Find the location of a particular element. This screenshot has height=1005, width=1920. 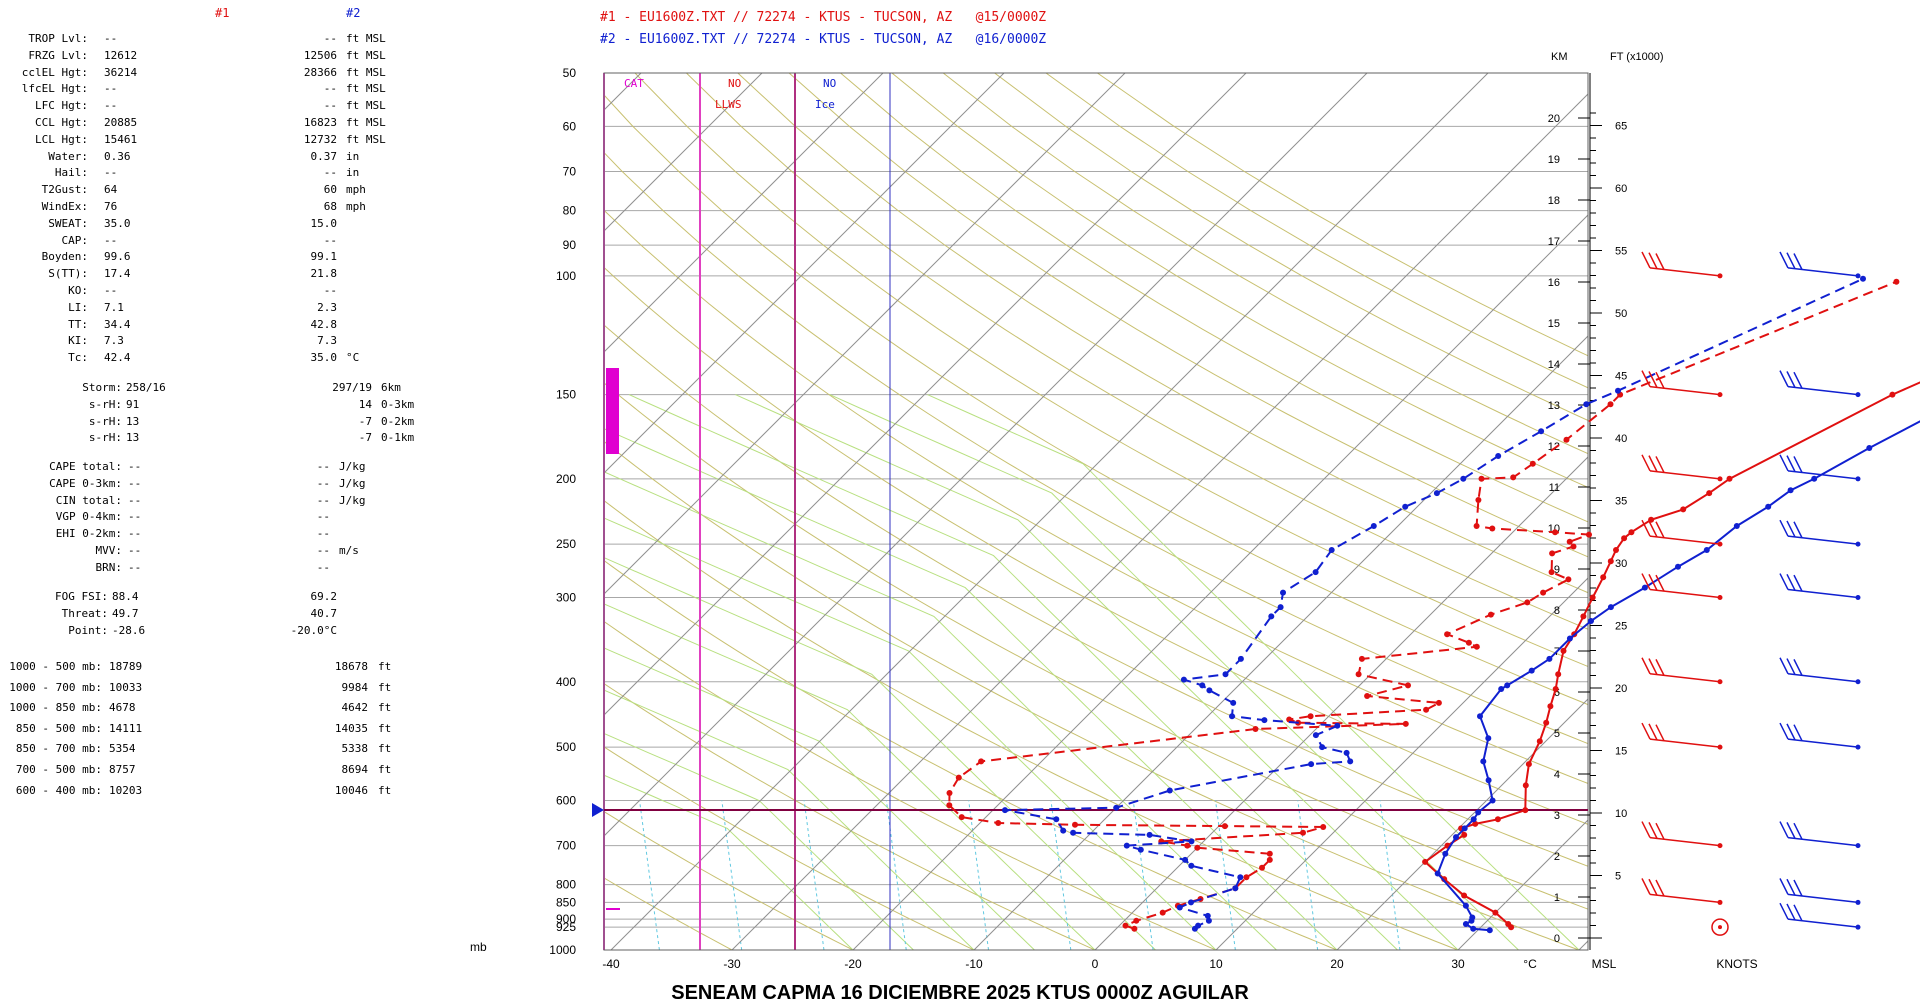

km-tick-label: 4 is located at coordinates (1557, 775).